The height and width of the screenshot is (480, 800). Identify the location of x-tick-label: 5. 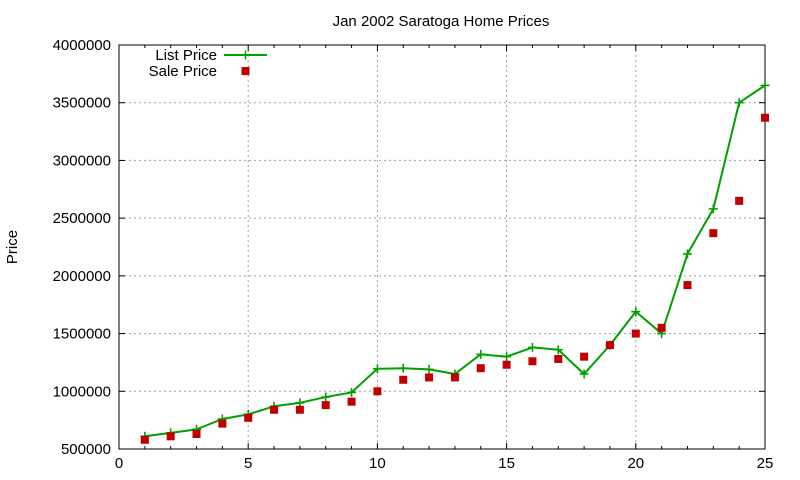
(248, 463).